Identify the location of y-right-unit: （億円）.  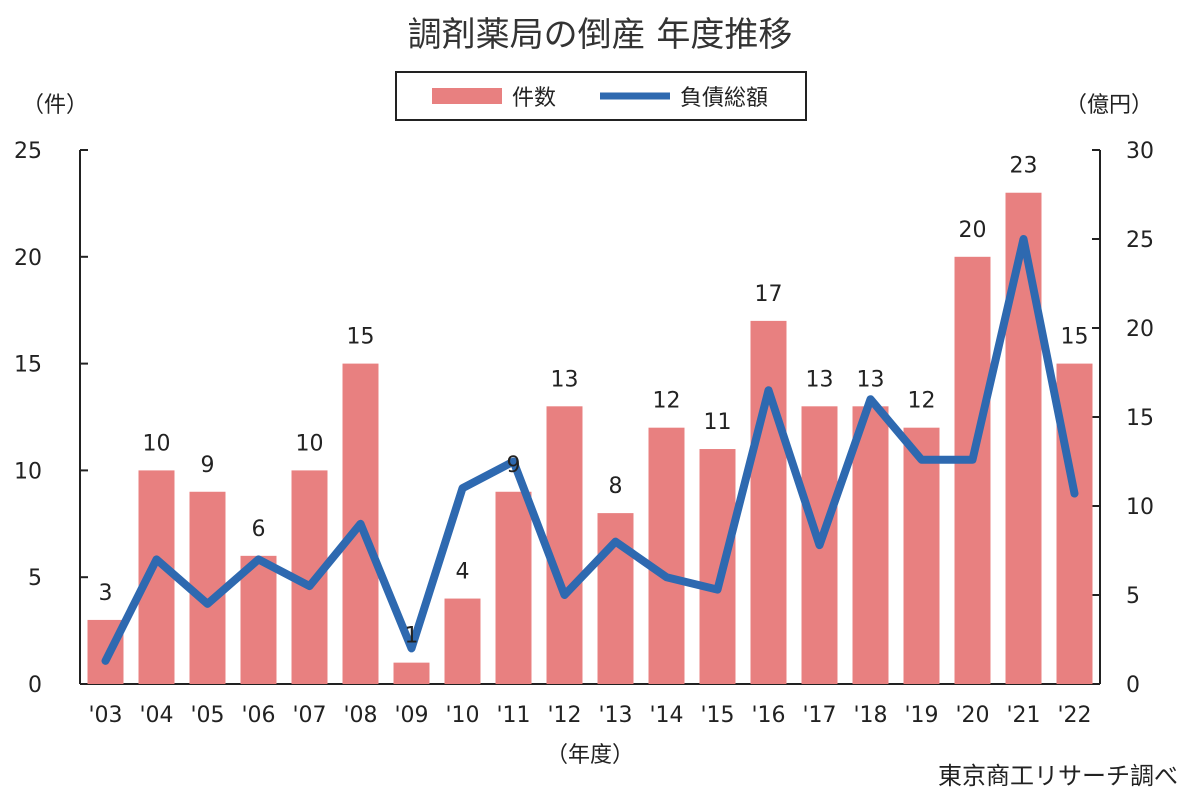
(1109, 105).